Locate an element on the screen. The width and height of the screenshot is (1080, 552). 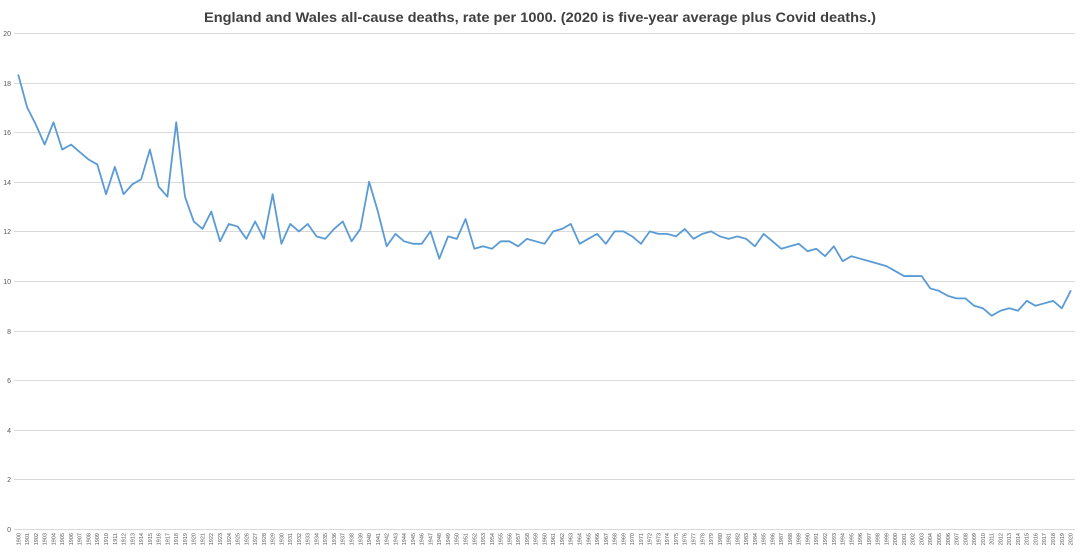
data-point-1916 is located at coordinates (158, 186).